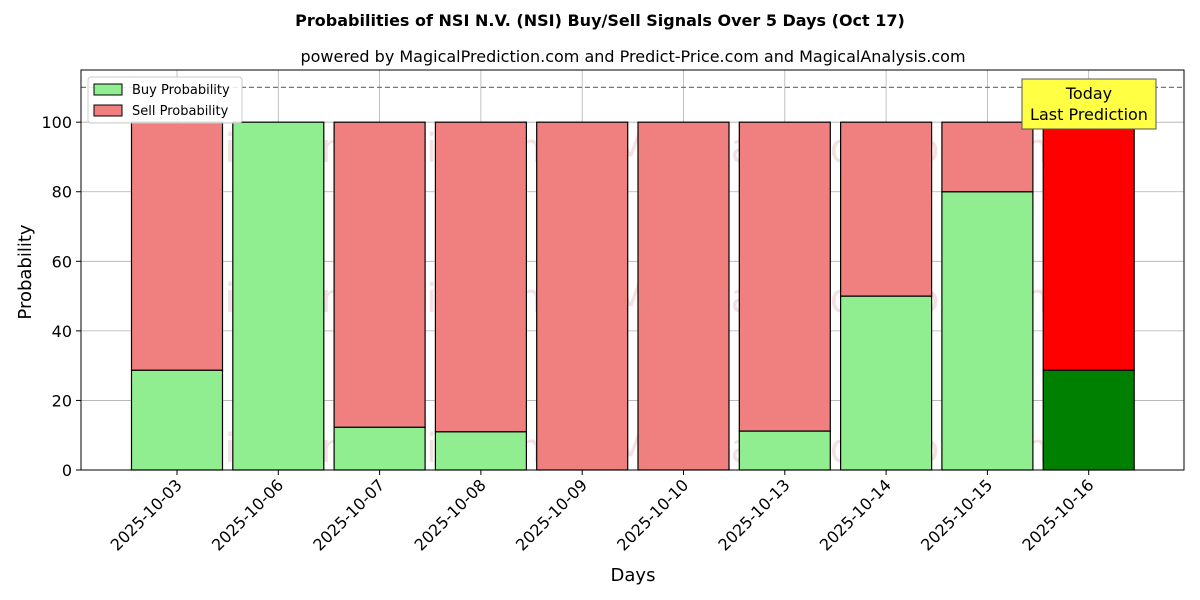 This screenshot has width=1200, height=600. What do you see at coordinates (67, 470) in the screenshot?
I see `y-tick-label: 0` at bounding box center [67, 470].